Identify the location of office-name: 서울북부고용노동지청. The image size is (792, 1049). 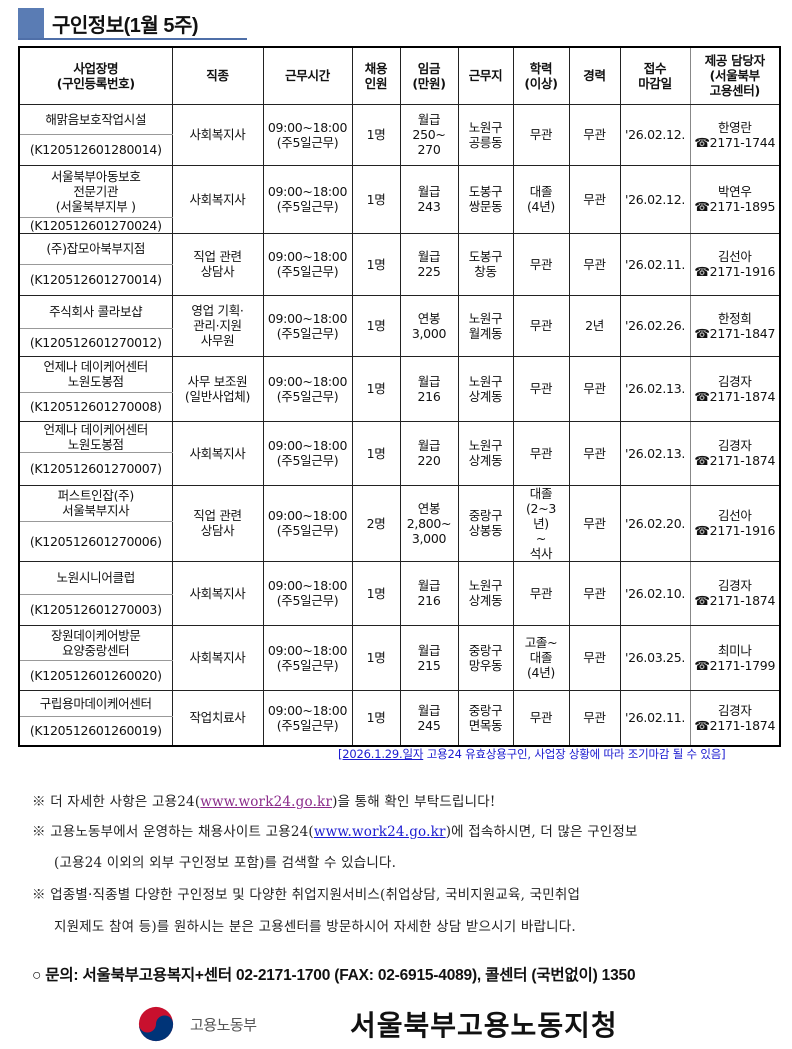
(484, 1025).